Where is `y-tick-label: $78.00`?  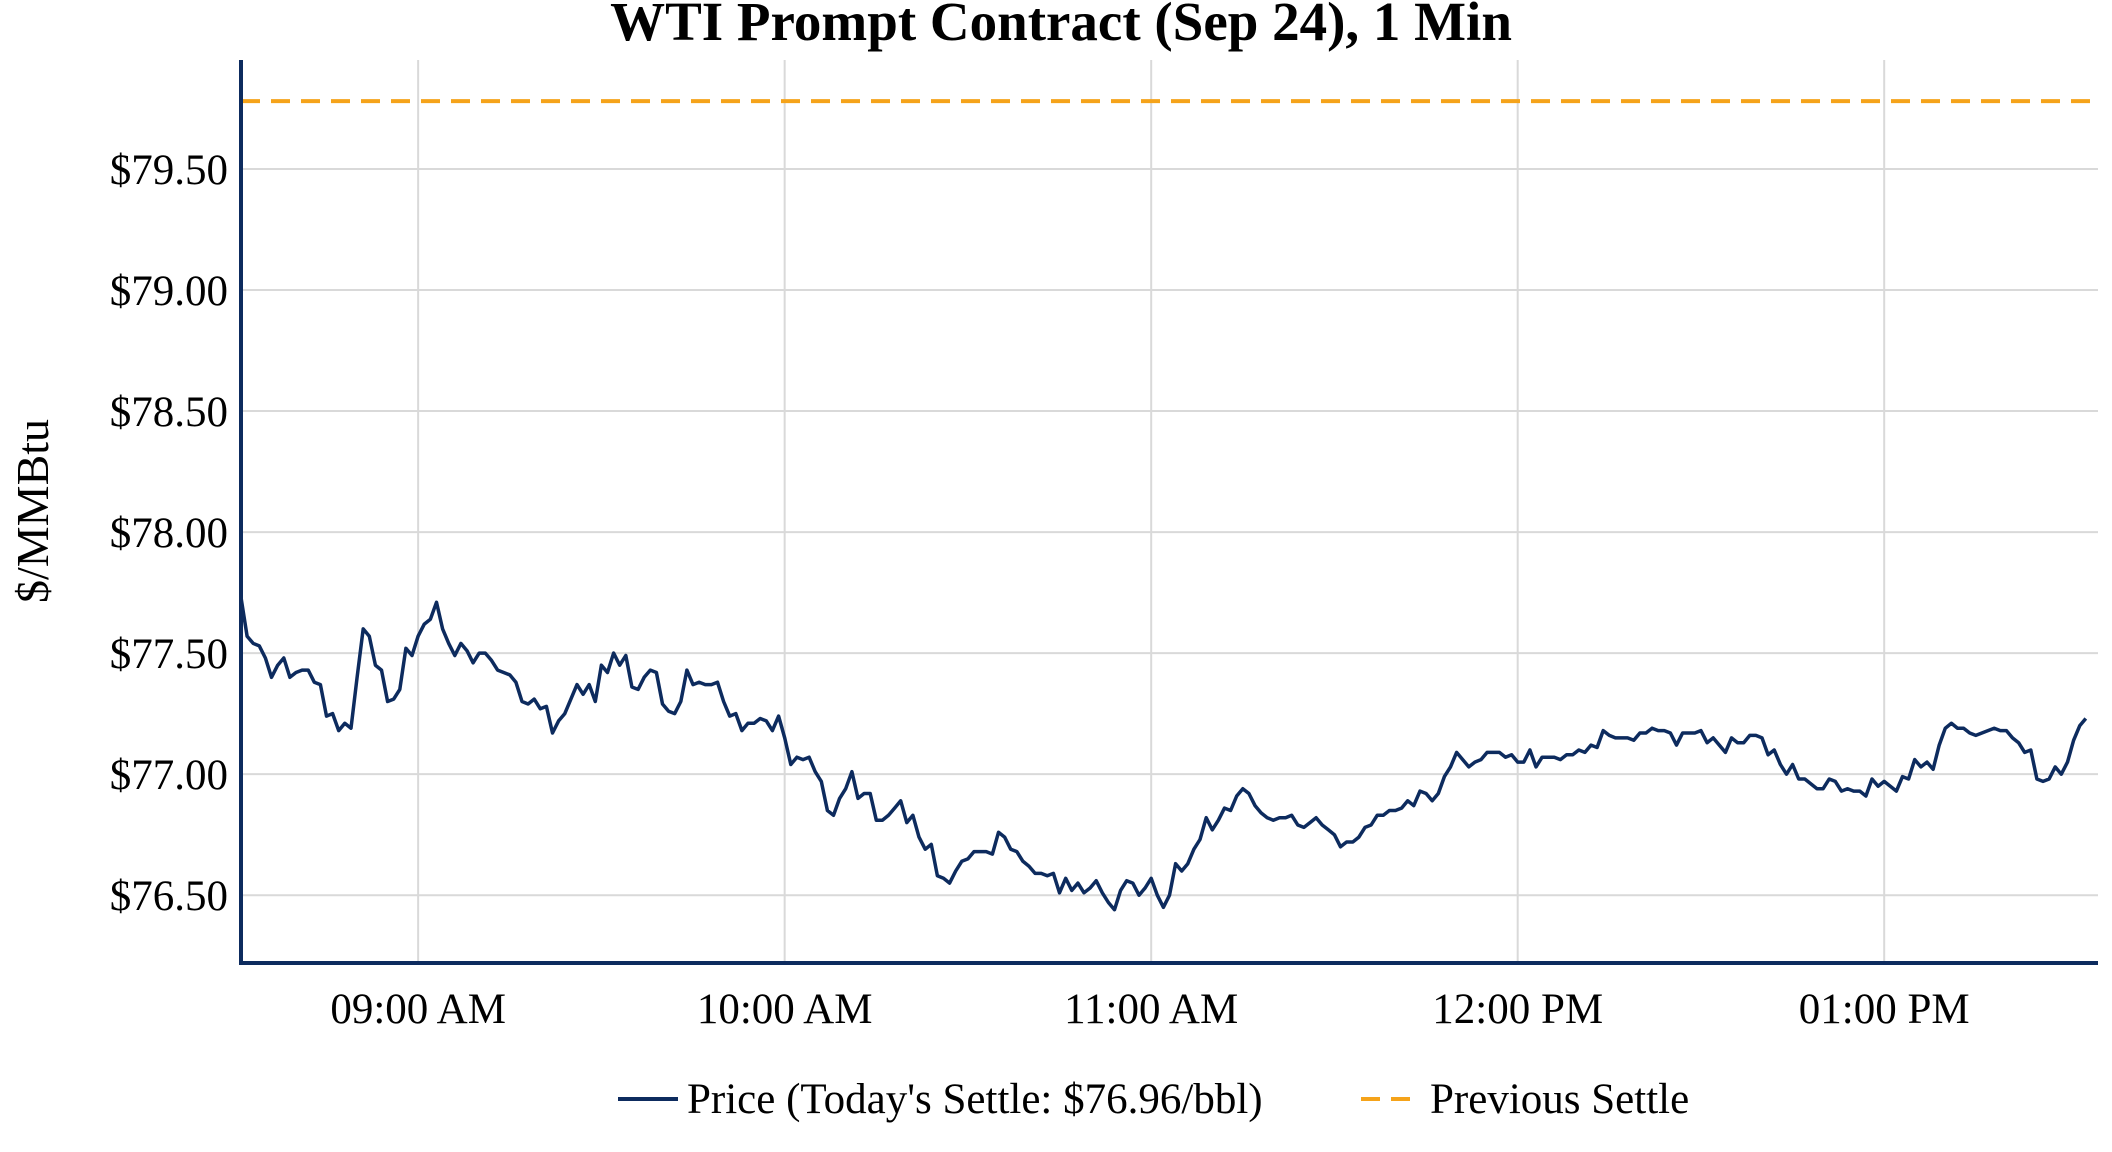 y-tick-label: $78.00 is located at coordinates (169, 533).